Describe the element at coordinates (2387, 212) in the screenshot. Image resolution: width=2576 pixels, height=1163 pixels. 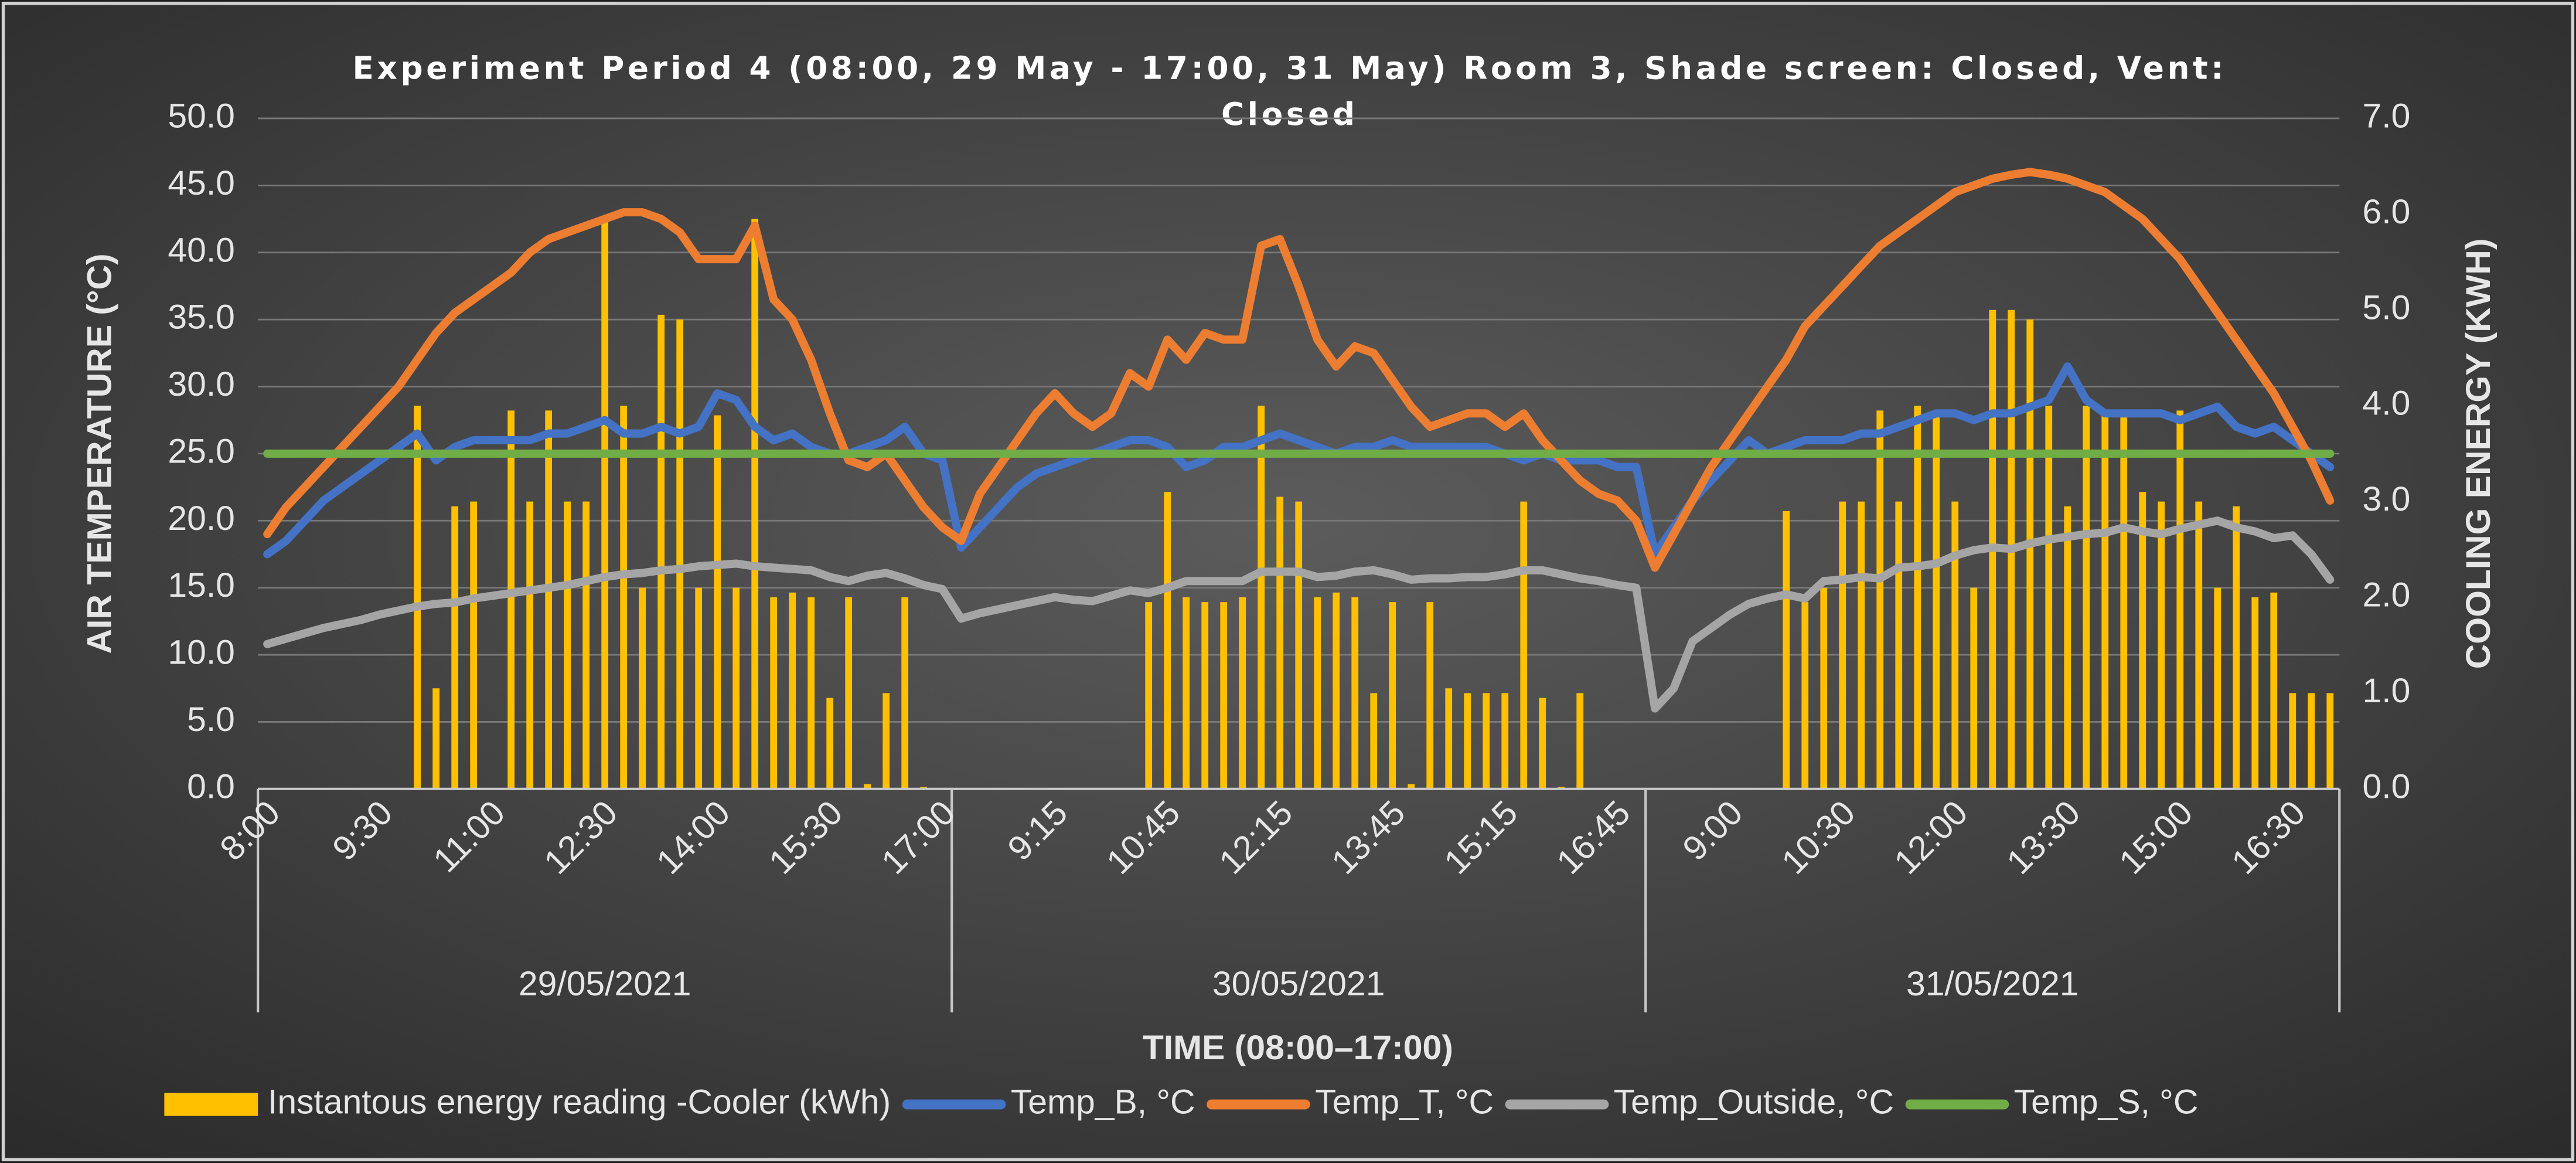
I see `y2-tick-label: 6.0` at that location.